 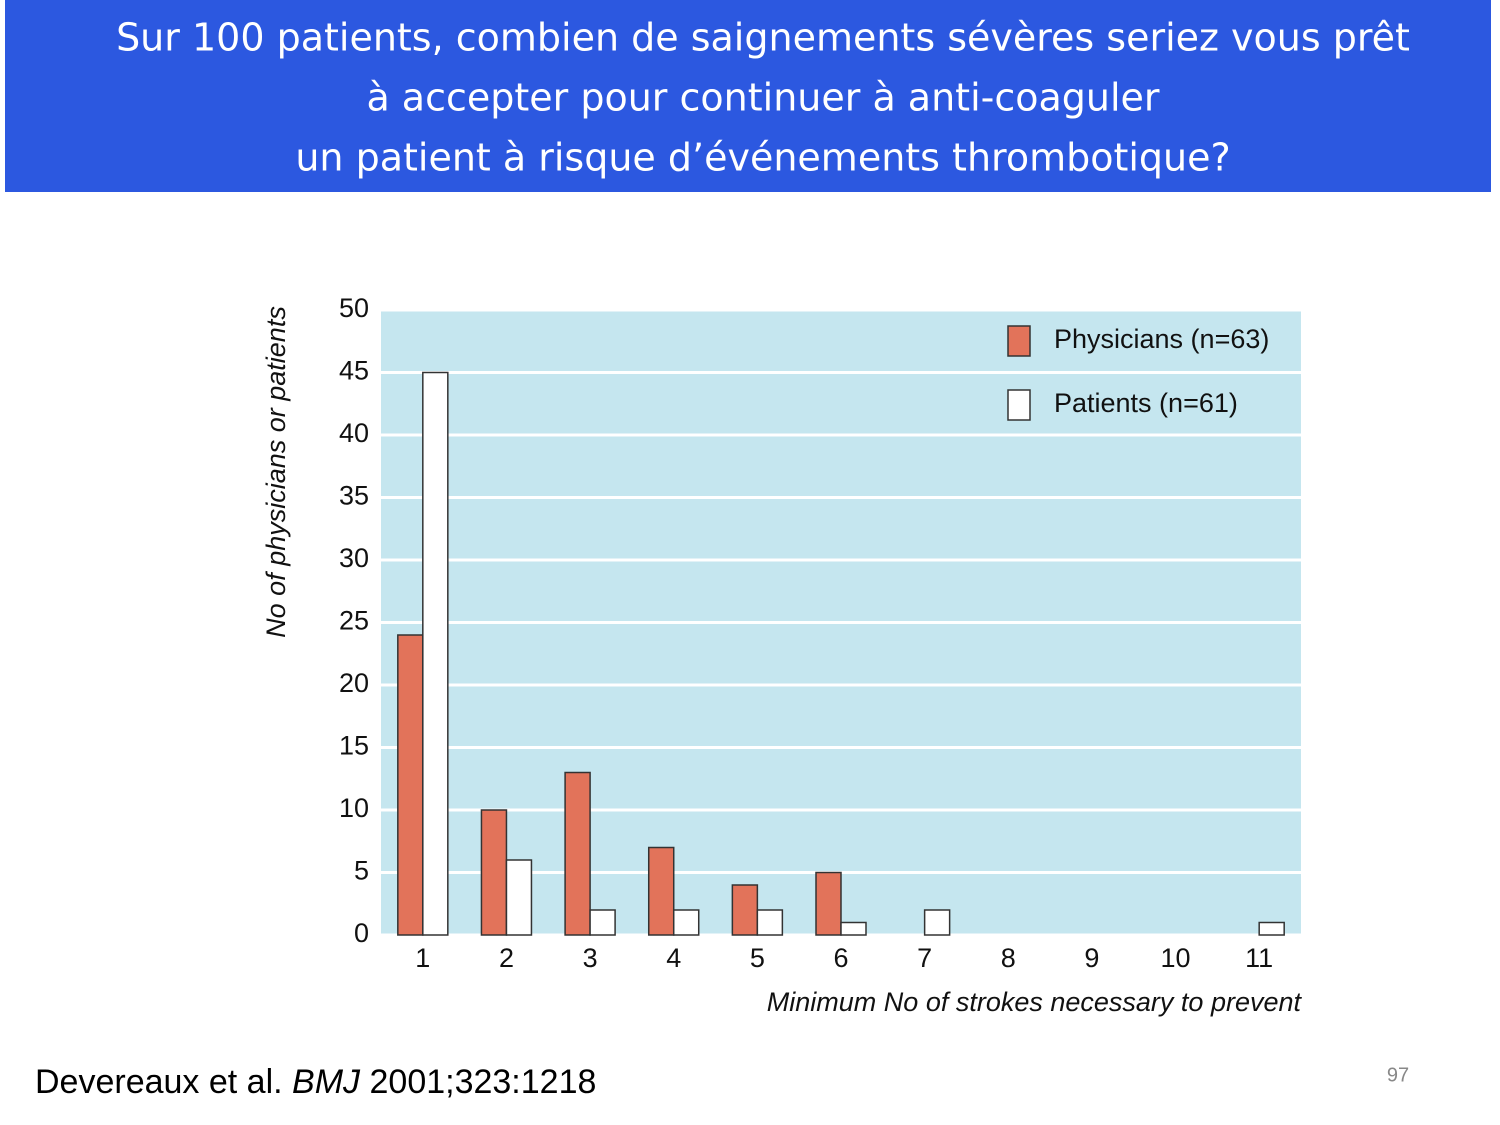 What do you see at coordinates (924, 958) in the screenshot?
I see `x-tick-label: 7` at bounding box center [924, 958].